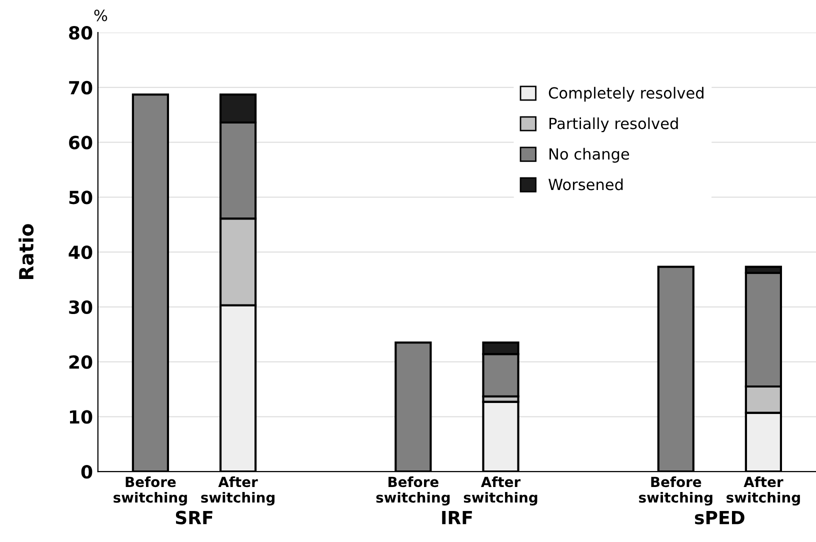 Image resolution: width=816 pixels, height=542 pixels. I want to click on text: SRF, so click(194, 517).